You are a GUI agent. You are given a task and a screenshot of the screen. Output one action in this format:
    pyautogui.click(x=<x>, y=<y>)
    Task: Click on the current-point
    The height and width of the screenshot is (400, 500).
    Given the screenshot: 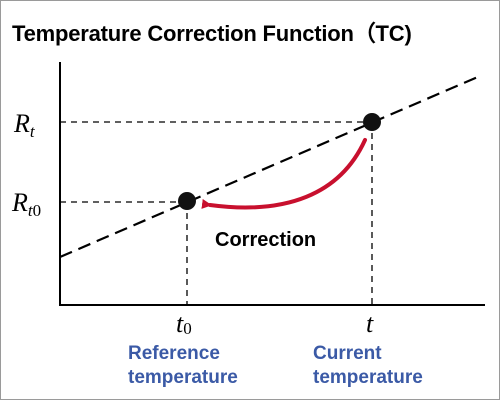 What is the action you would take?
    pyautogui.click(x=372, y=122)
    